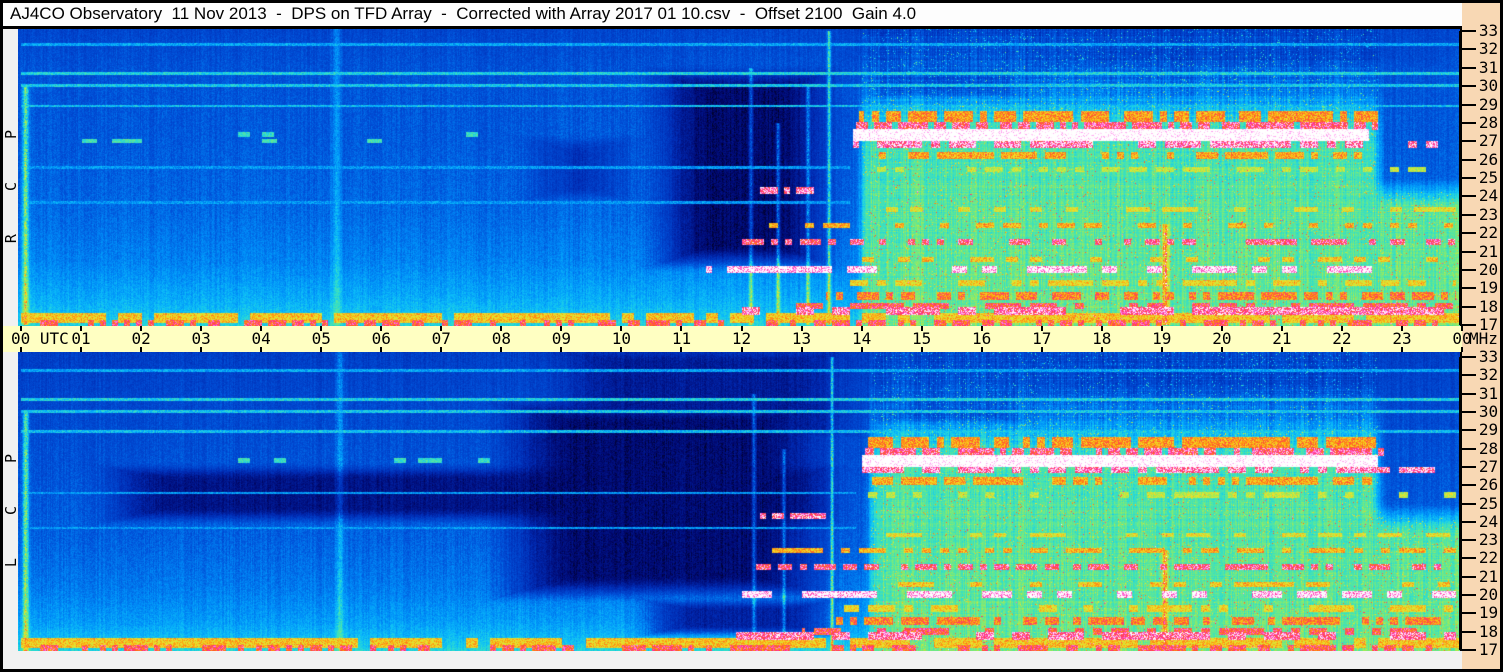 Image resolution: width=1503 pixels, height=672 pixels. What do you see at coordinates (1102, 338) in the screenshot?
I see `hour-label: 18` at bounding box center [1102, 338].